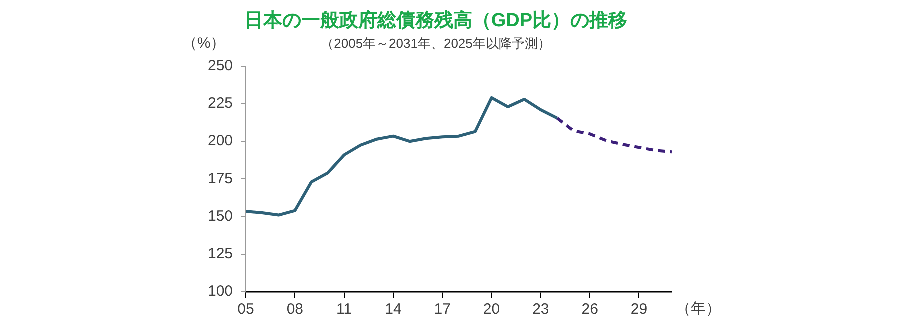 The width and height of the screenshot is (900, 330). What do you see at coordinates (541, 309) in the screenshot?
I see `x-tick-label: 23` at bounding box center [541, 309].